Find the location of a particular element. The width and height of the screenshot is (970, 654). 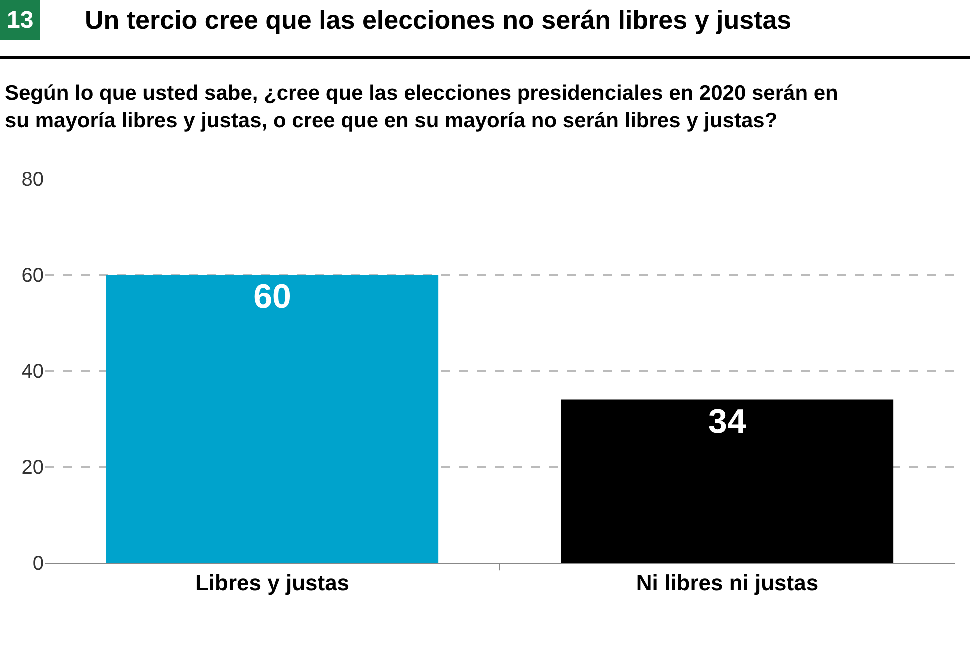

y-tick-label: 60 is located at coordinates (33, 276).